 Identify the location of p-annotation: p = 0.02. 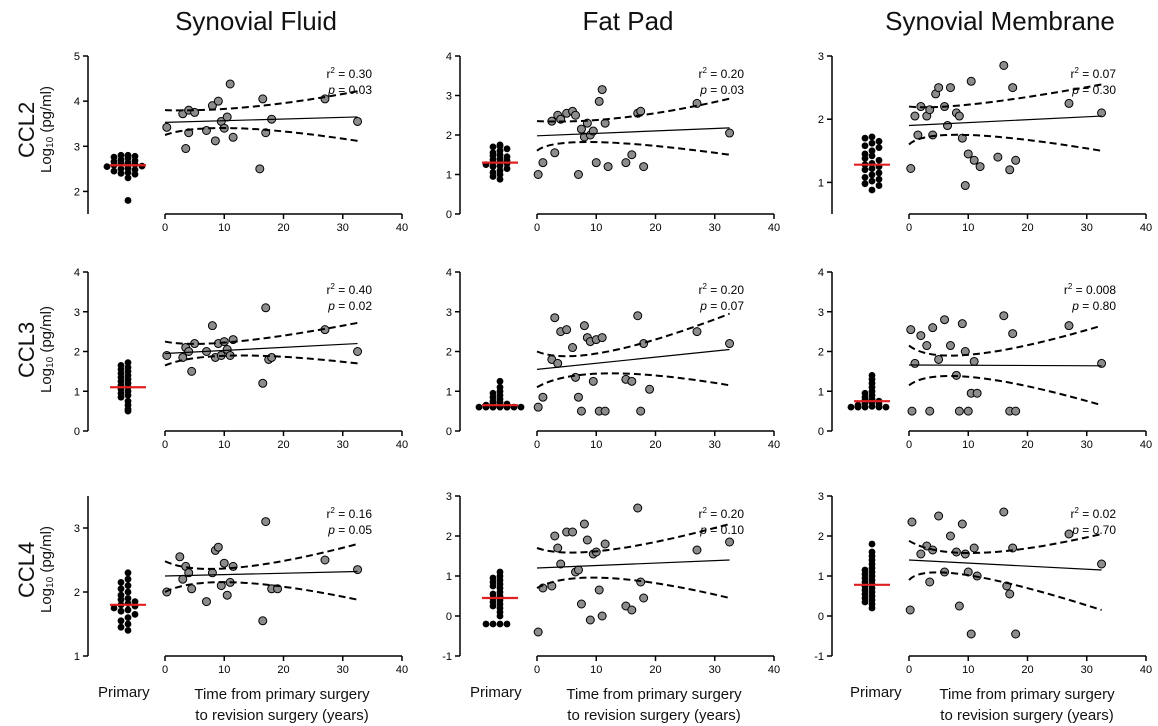
(349, 306).